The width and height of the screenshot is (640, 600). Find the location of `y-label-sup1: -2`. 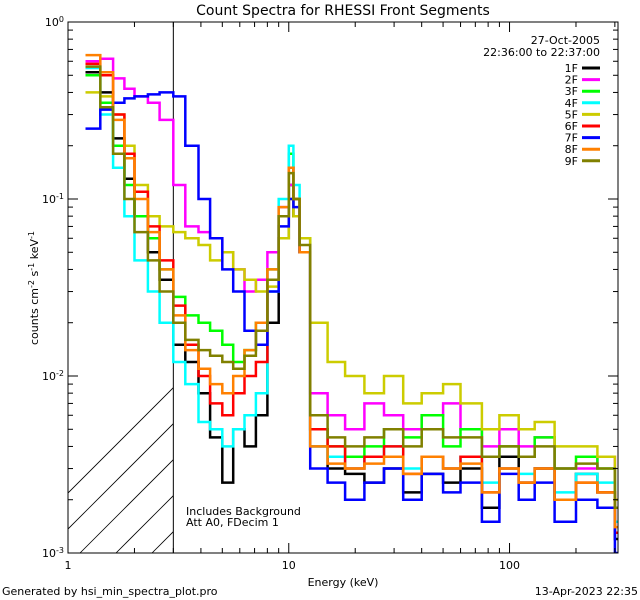

y-label-sup1: -2 is located at coordinates (31, 284).